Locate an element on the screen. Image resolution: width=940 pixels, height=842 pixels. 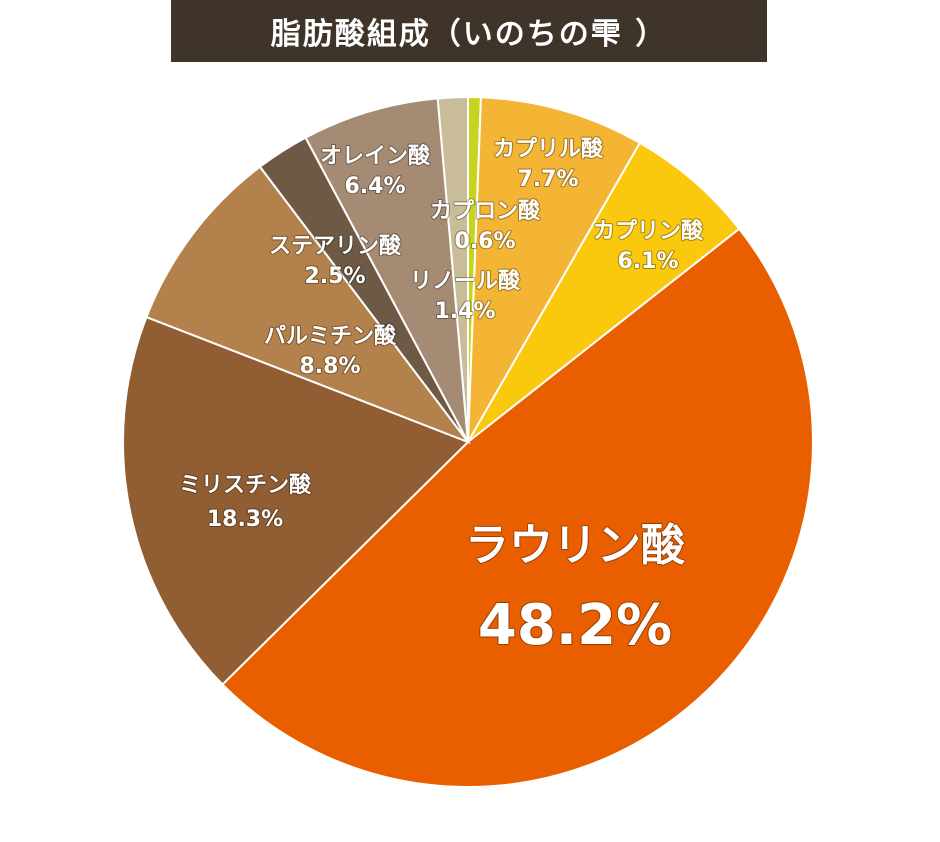
slice-value-label: 7.7% is located at coordinates (547, 179).